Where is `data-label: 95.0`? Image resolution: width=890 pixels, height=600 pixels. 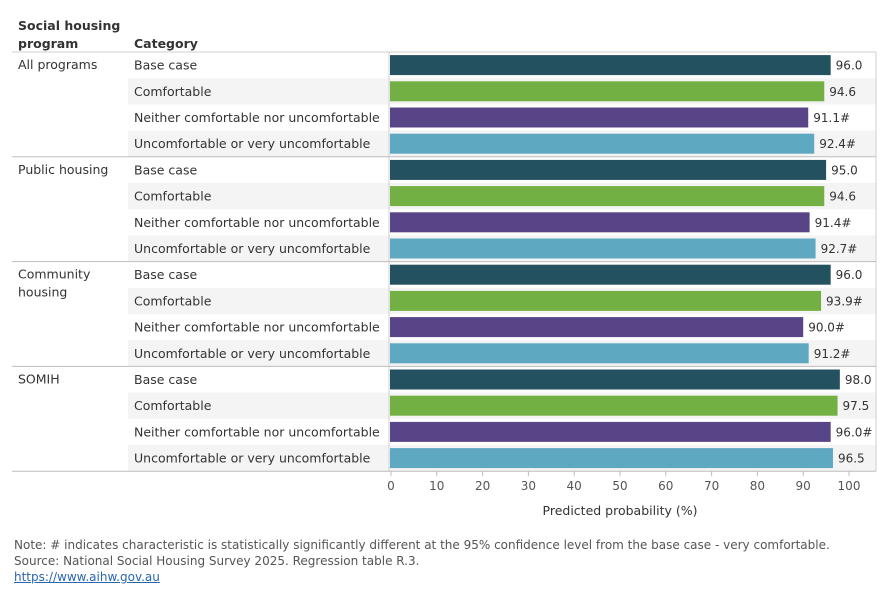
data-label: 95.0 is located at coordinates (844, 170).